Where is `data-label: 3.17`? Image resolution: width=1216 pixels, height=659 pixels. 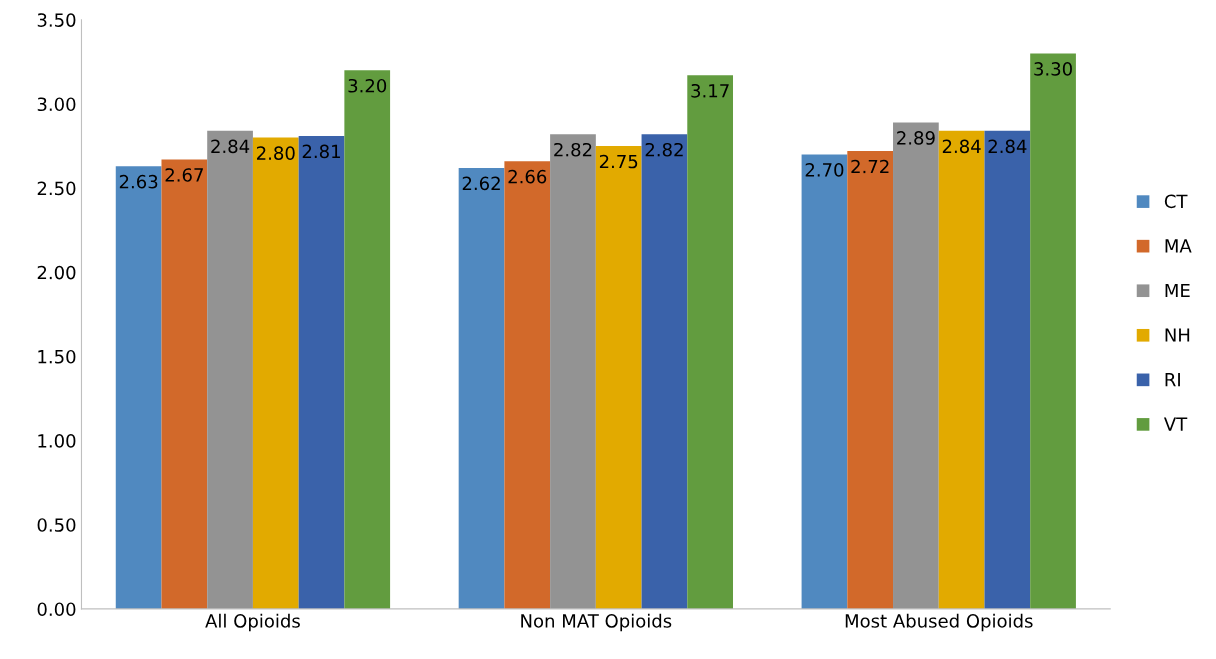
data-label: 3.17 is located at coordinates (710, 90).